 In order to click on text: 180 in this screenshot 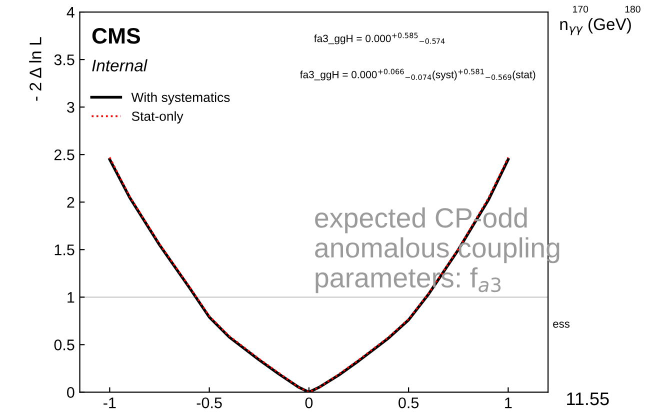, I will do `click(632, 9)`.